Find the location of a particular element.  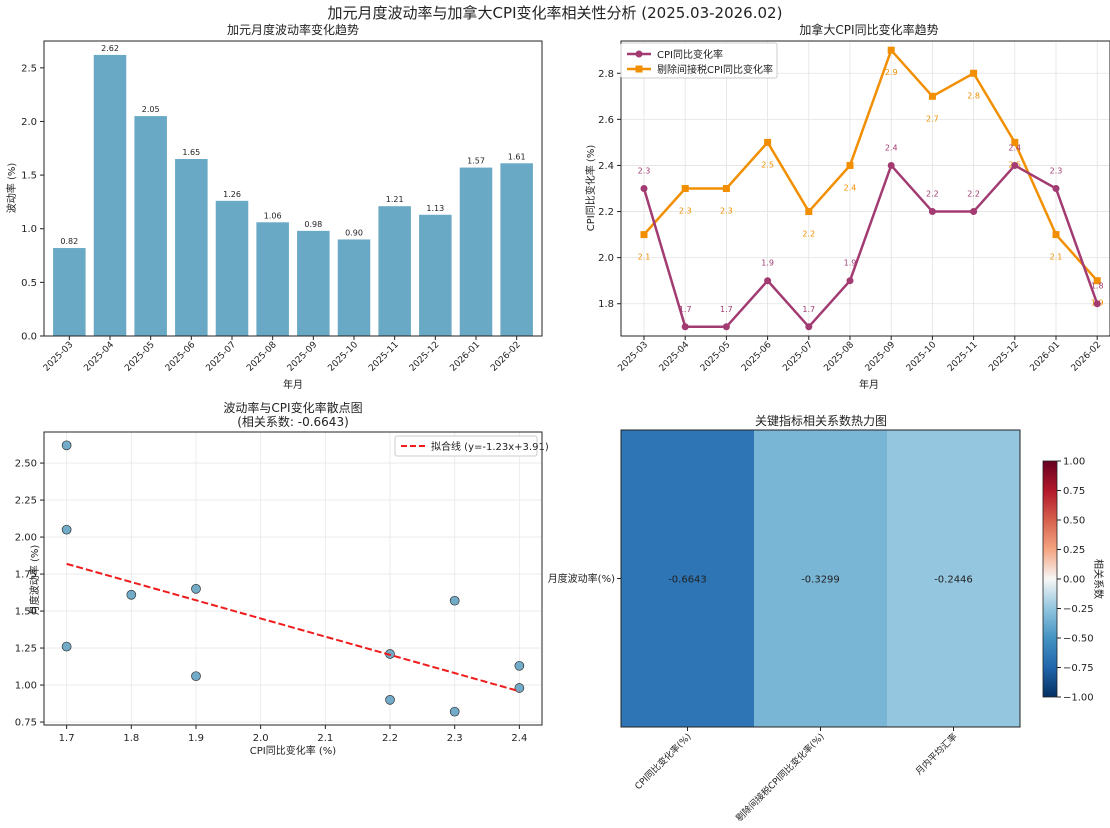

legend-fit-label: 拟合线 (y=-1.23x+3.91) is located at coordinates (490, 446).